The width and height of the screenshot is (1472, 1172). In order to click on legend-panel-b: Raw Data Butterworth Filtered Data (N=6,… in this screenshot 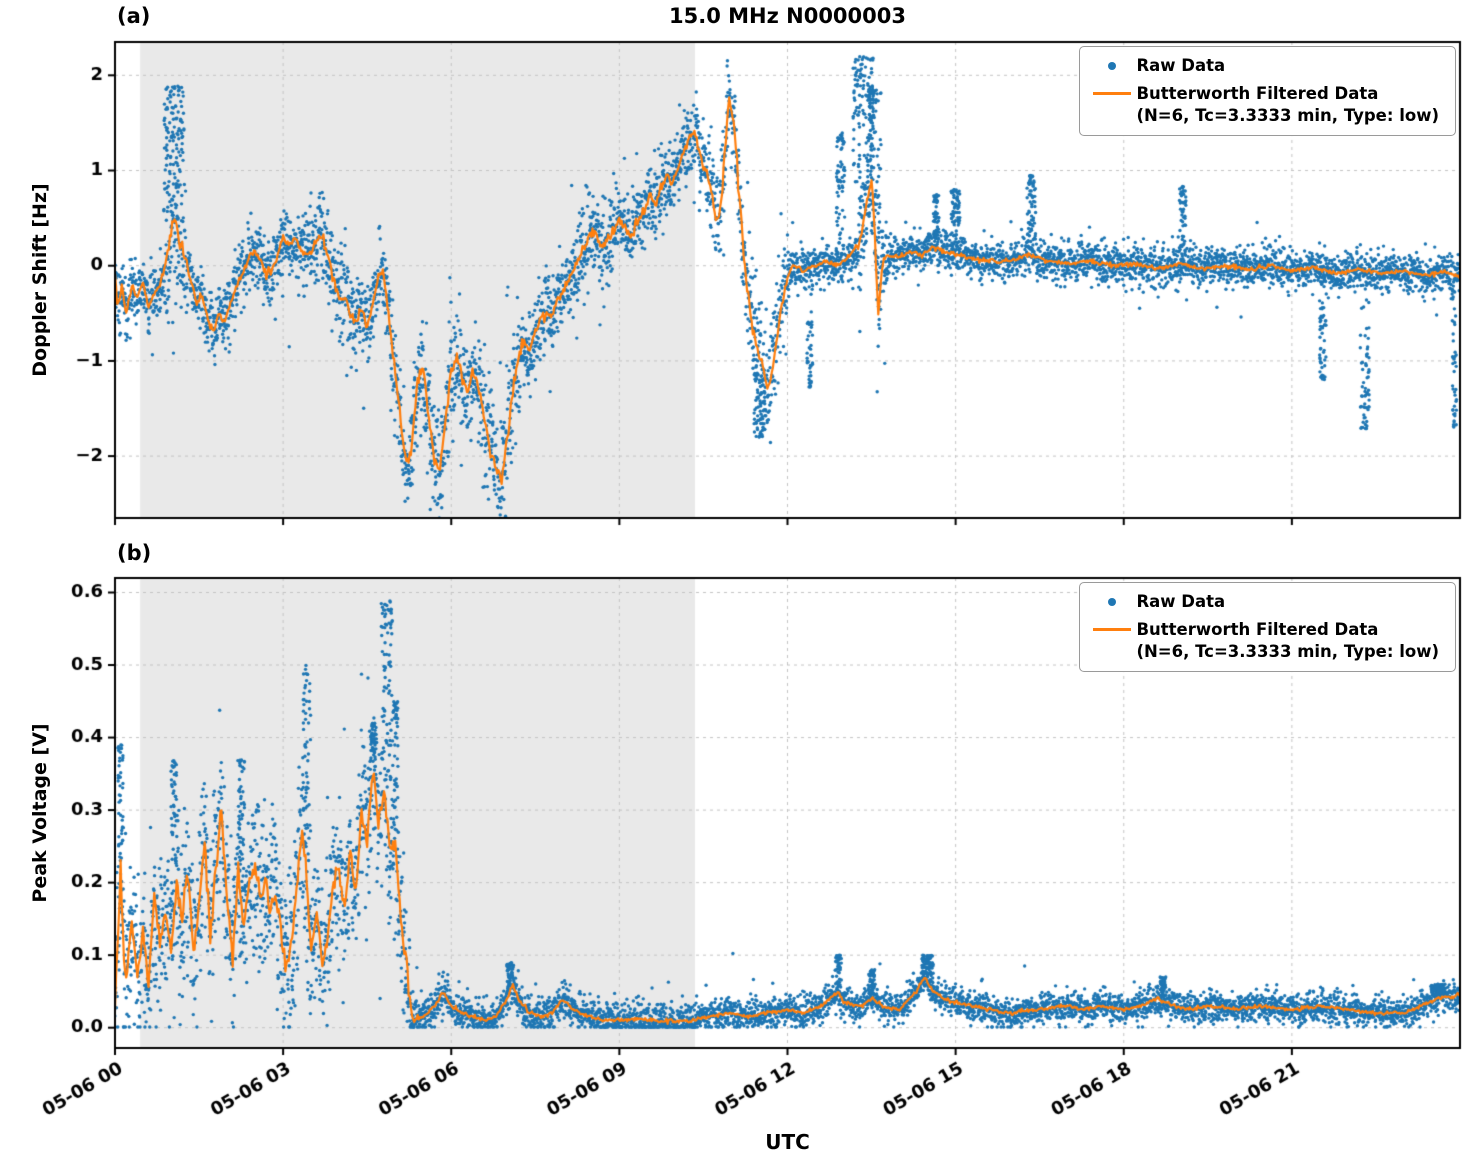, I will do `click(1267, 627)`.